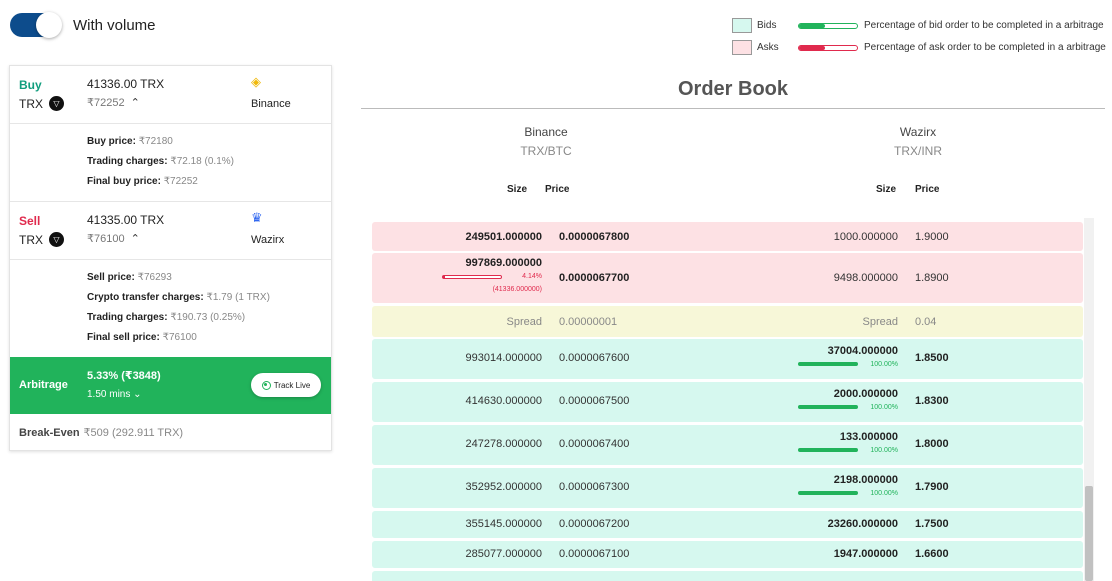 This screenshot has height=581, width=1112. Describe the element at coordinates (932, 554) in the screenshot. I see `right-price: 1.6600` at that location.